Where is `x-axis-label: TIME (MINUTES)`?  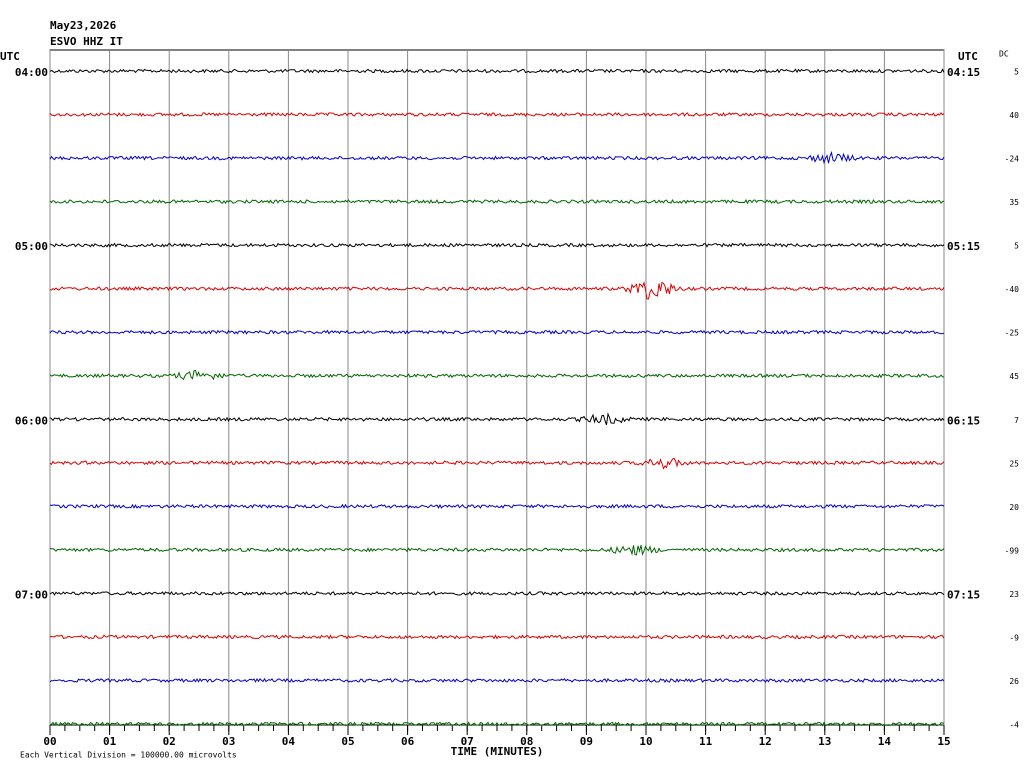 x-axis-label: TIME (MINUTES) is located at coordinates (497, 751).